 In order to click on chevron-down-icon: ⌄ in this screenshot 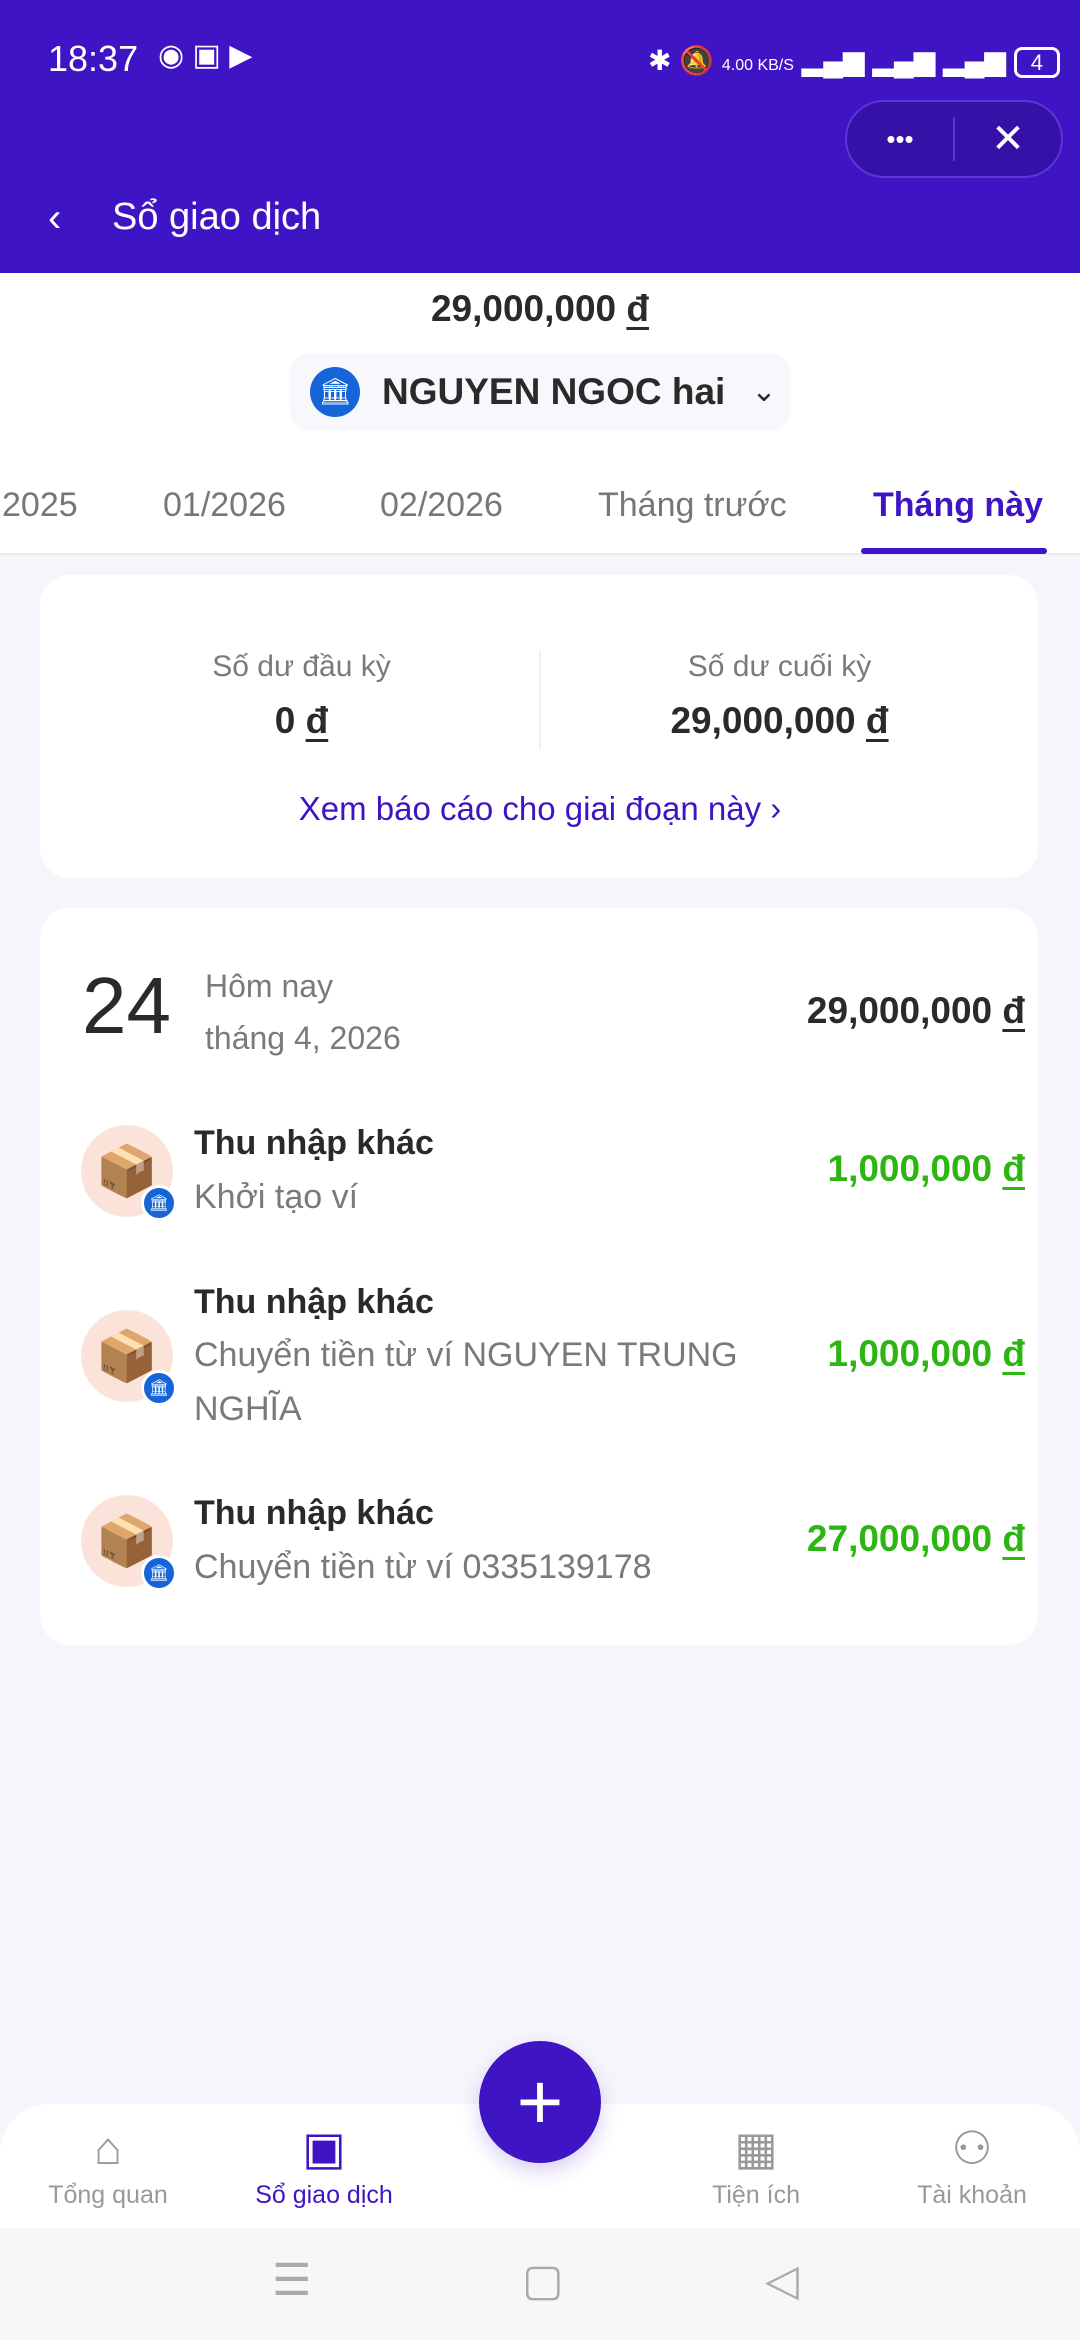, I will do `click(764, 391)`.